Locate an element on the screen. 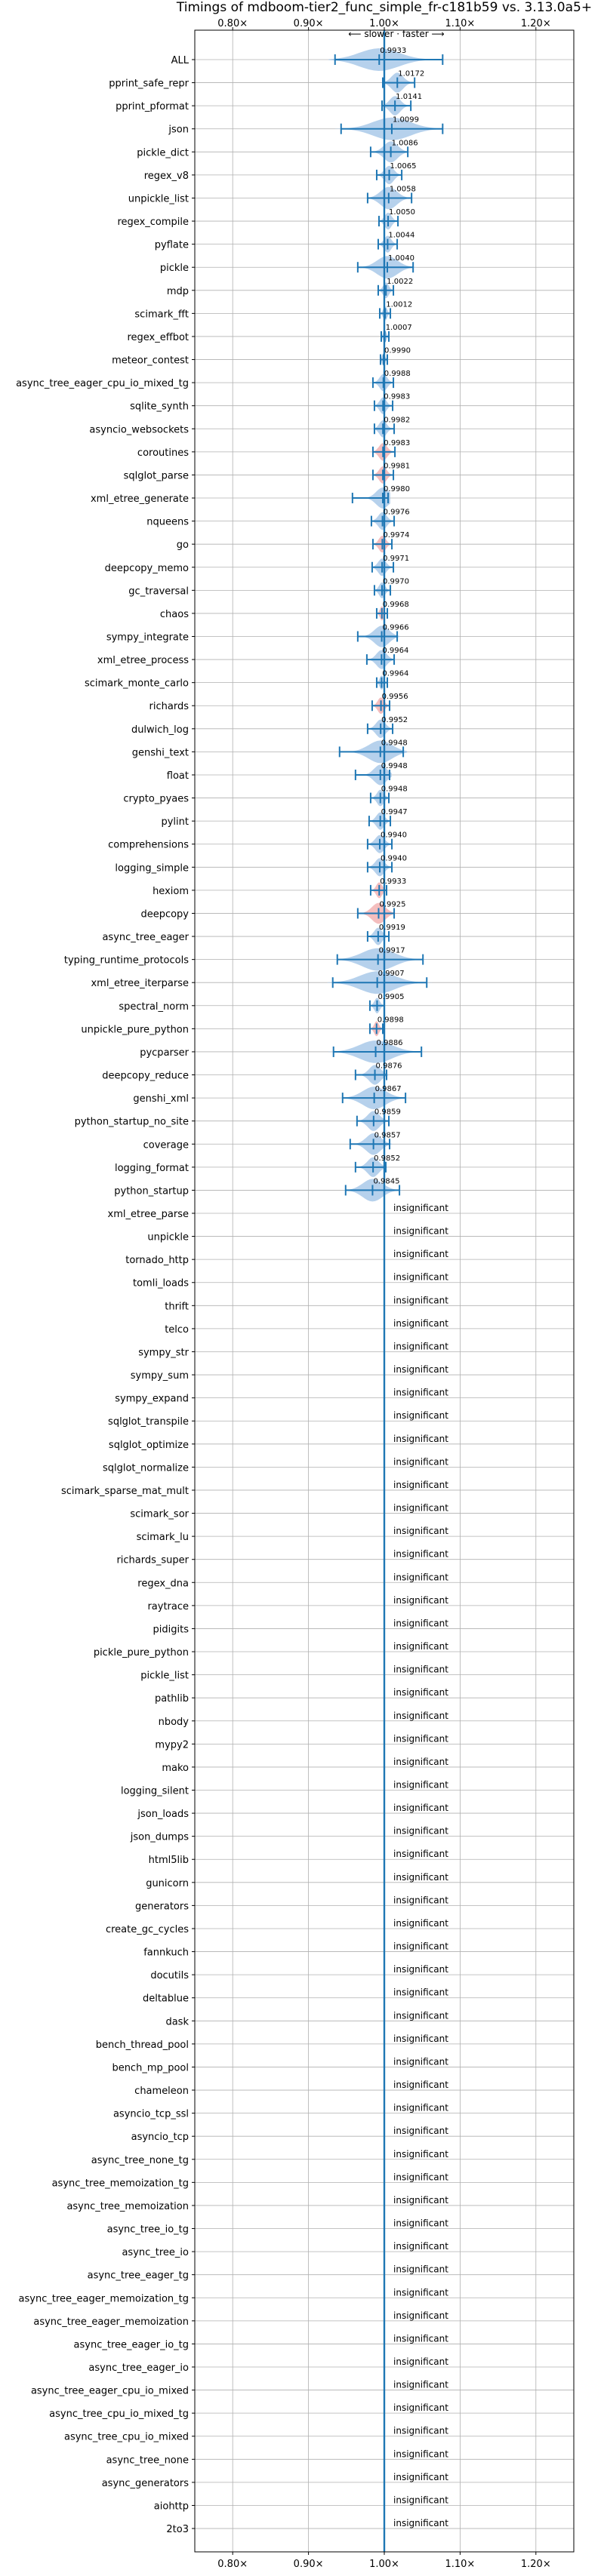  value-label: 0.9981 is located at coordinates (397, 466).